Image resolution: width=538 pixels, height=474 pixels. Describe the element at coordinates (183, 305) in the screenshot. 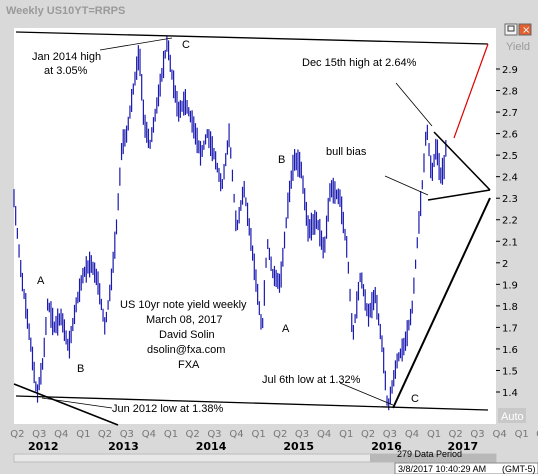

I see `annotation-note-title: US 10yr note yield weekly` at that location.